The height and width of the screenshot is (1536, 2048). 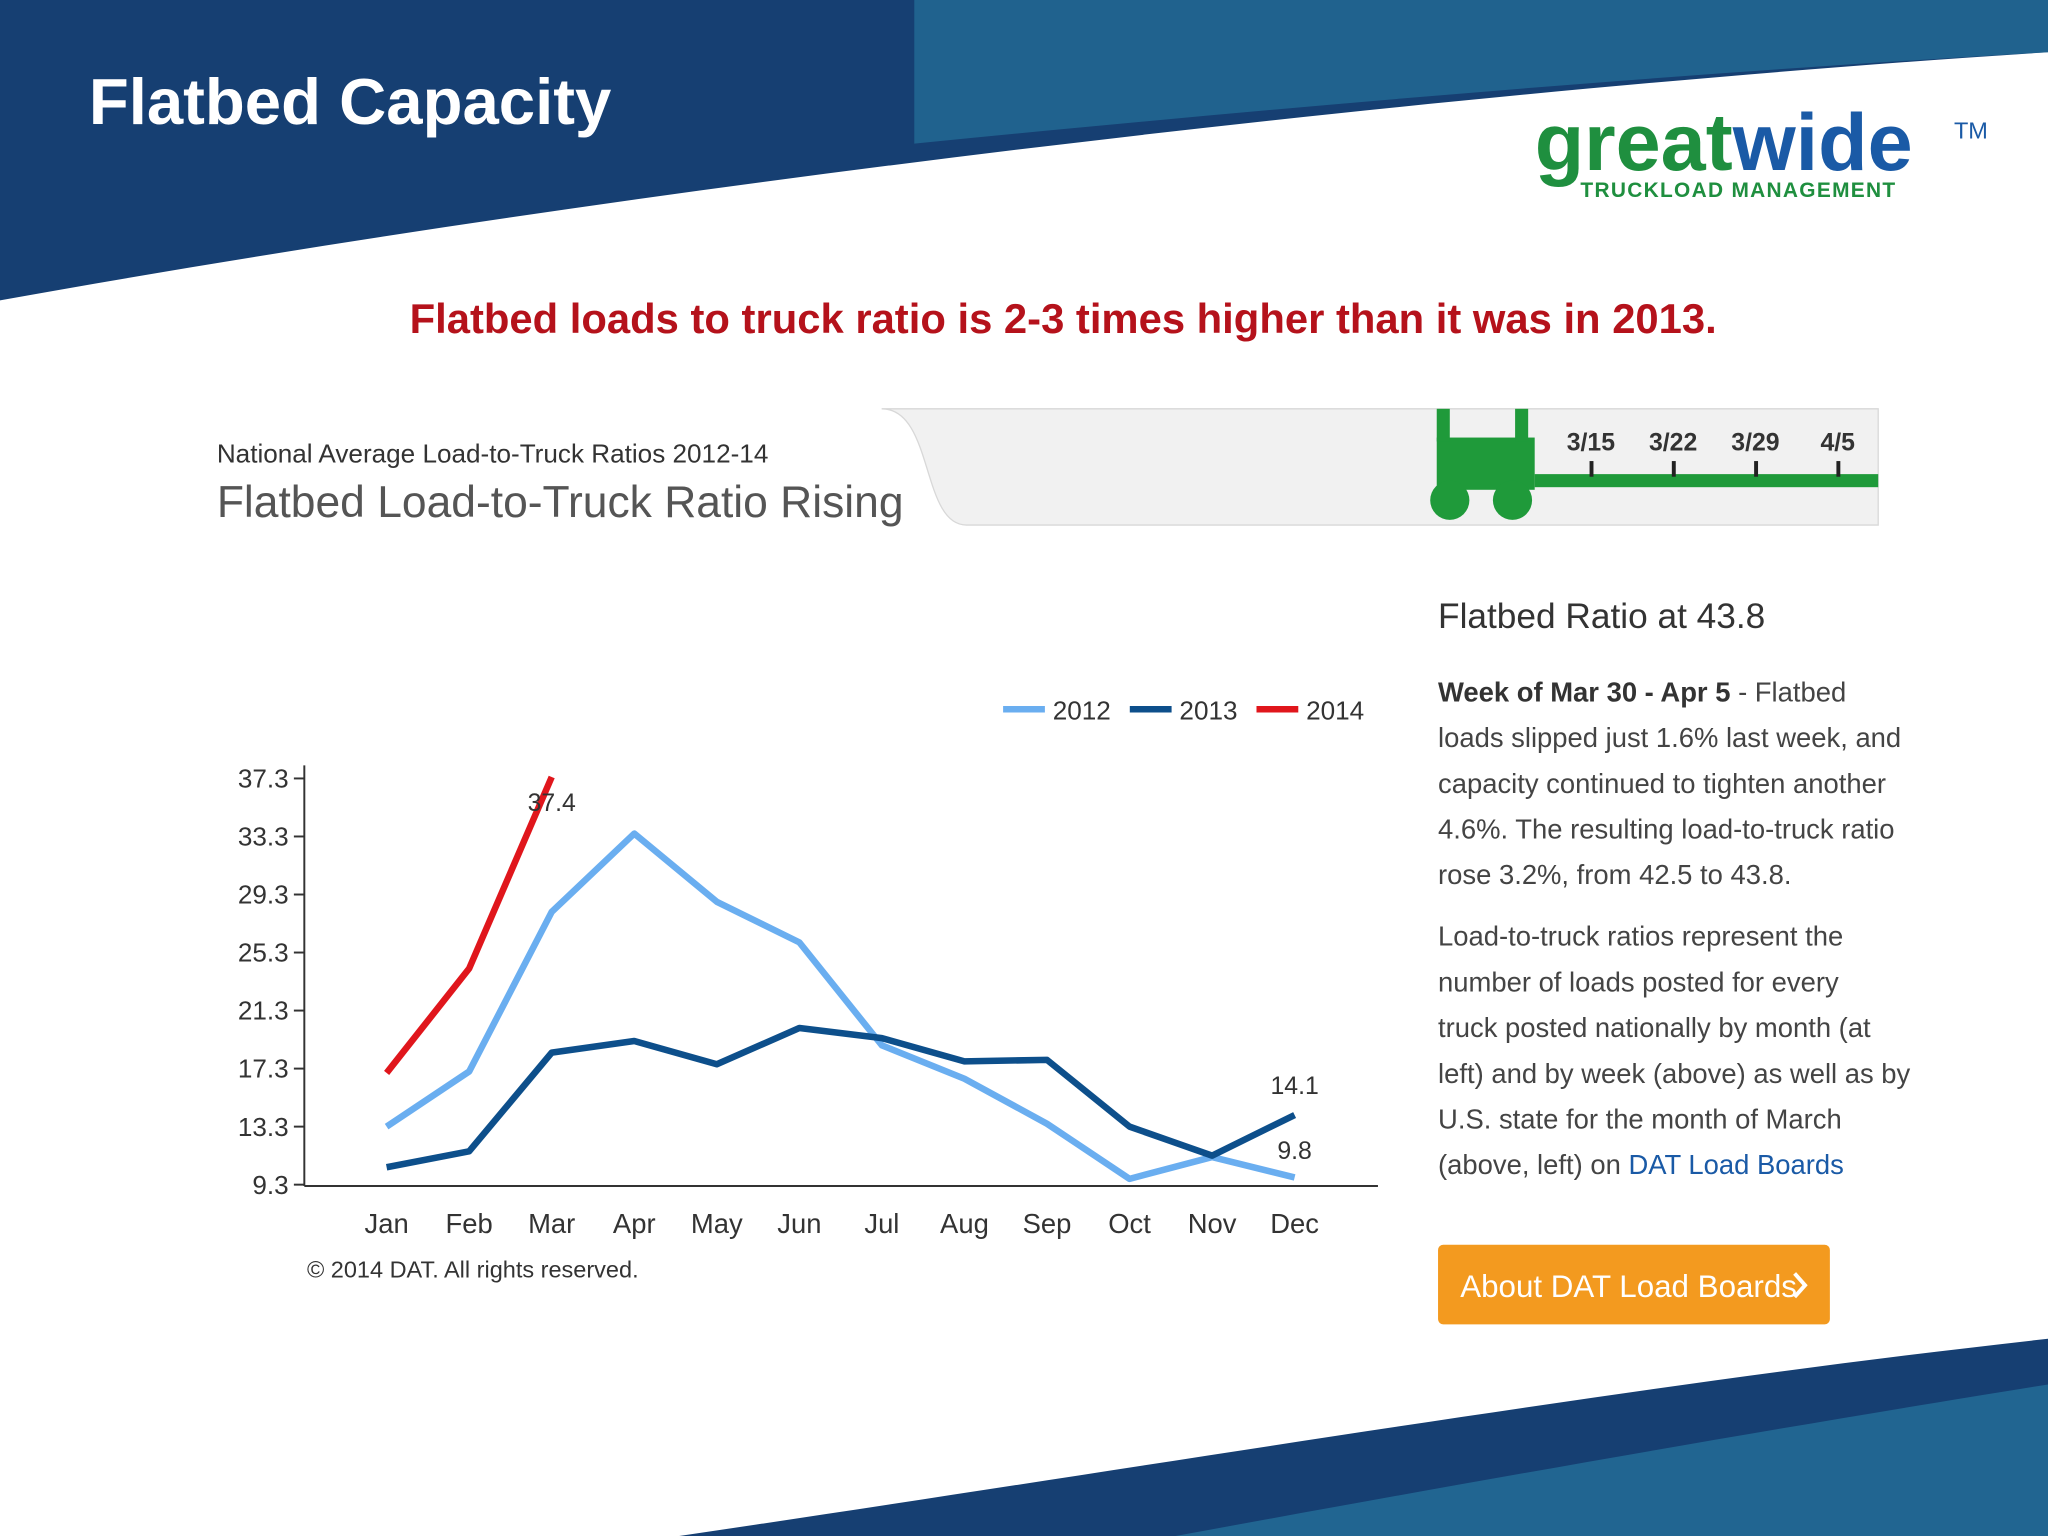 I want to click on y-tick-label: 17.3, so click(x=263, y=1069).